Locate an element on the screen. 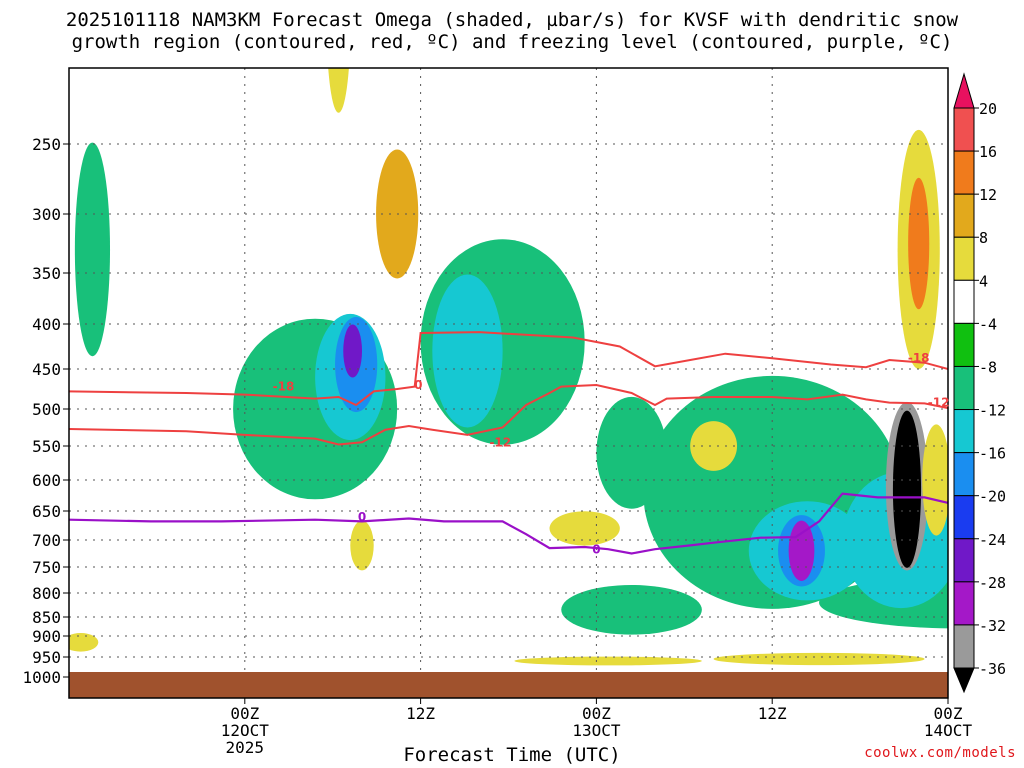 The width and height of the screenshot is (1024, 768). y-tick-label-400: 400 is located at coordinates (46, 324).